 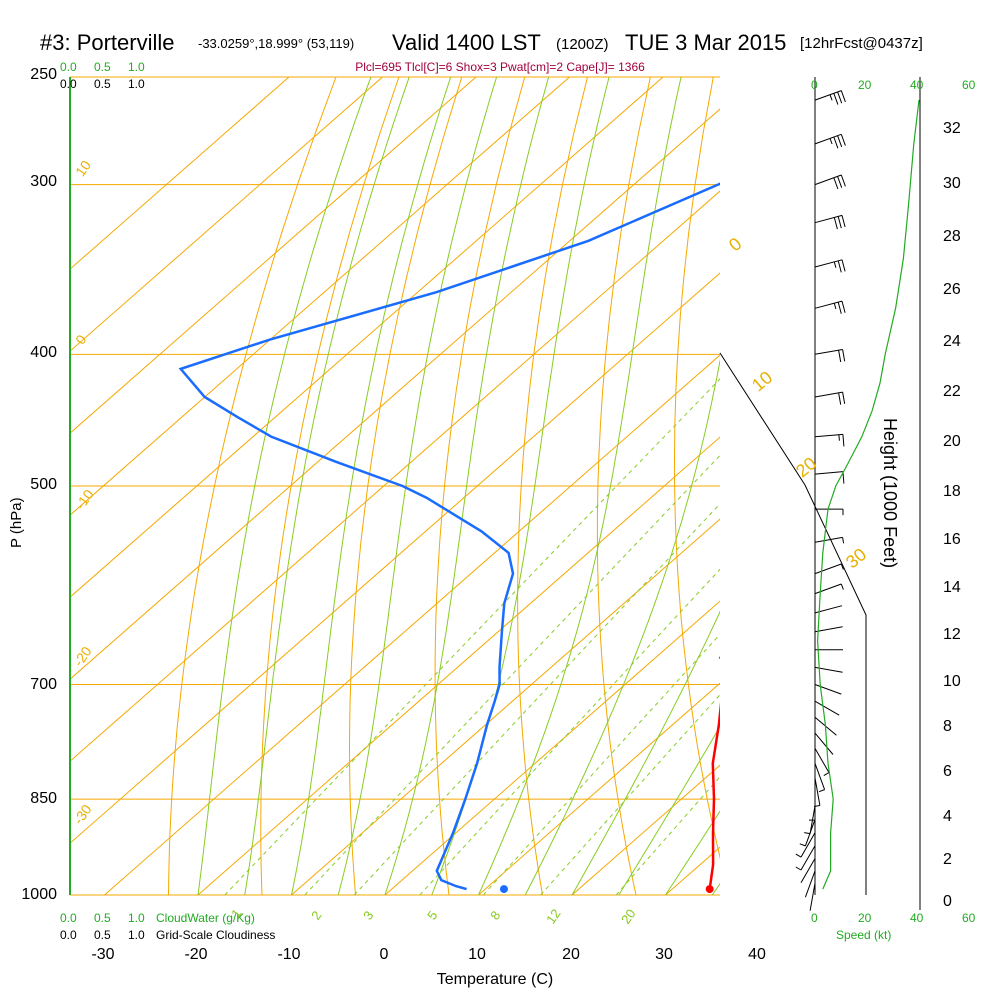 What do you see at coordinates (719, 657) in the screenshot?
I see `parcel-profile-line` at bounding box center [719, 657].